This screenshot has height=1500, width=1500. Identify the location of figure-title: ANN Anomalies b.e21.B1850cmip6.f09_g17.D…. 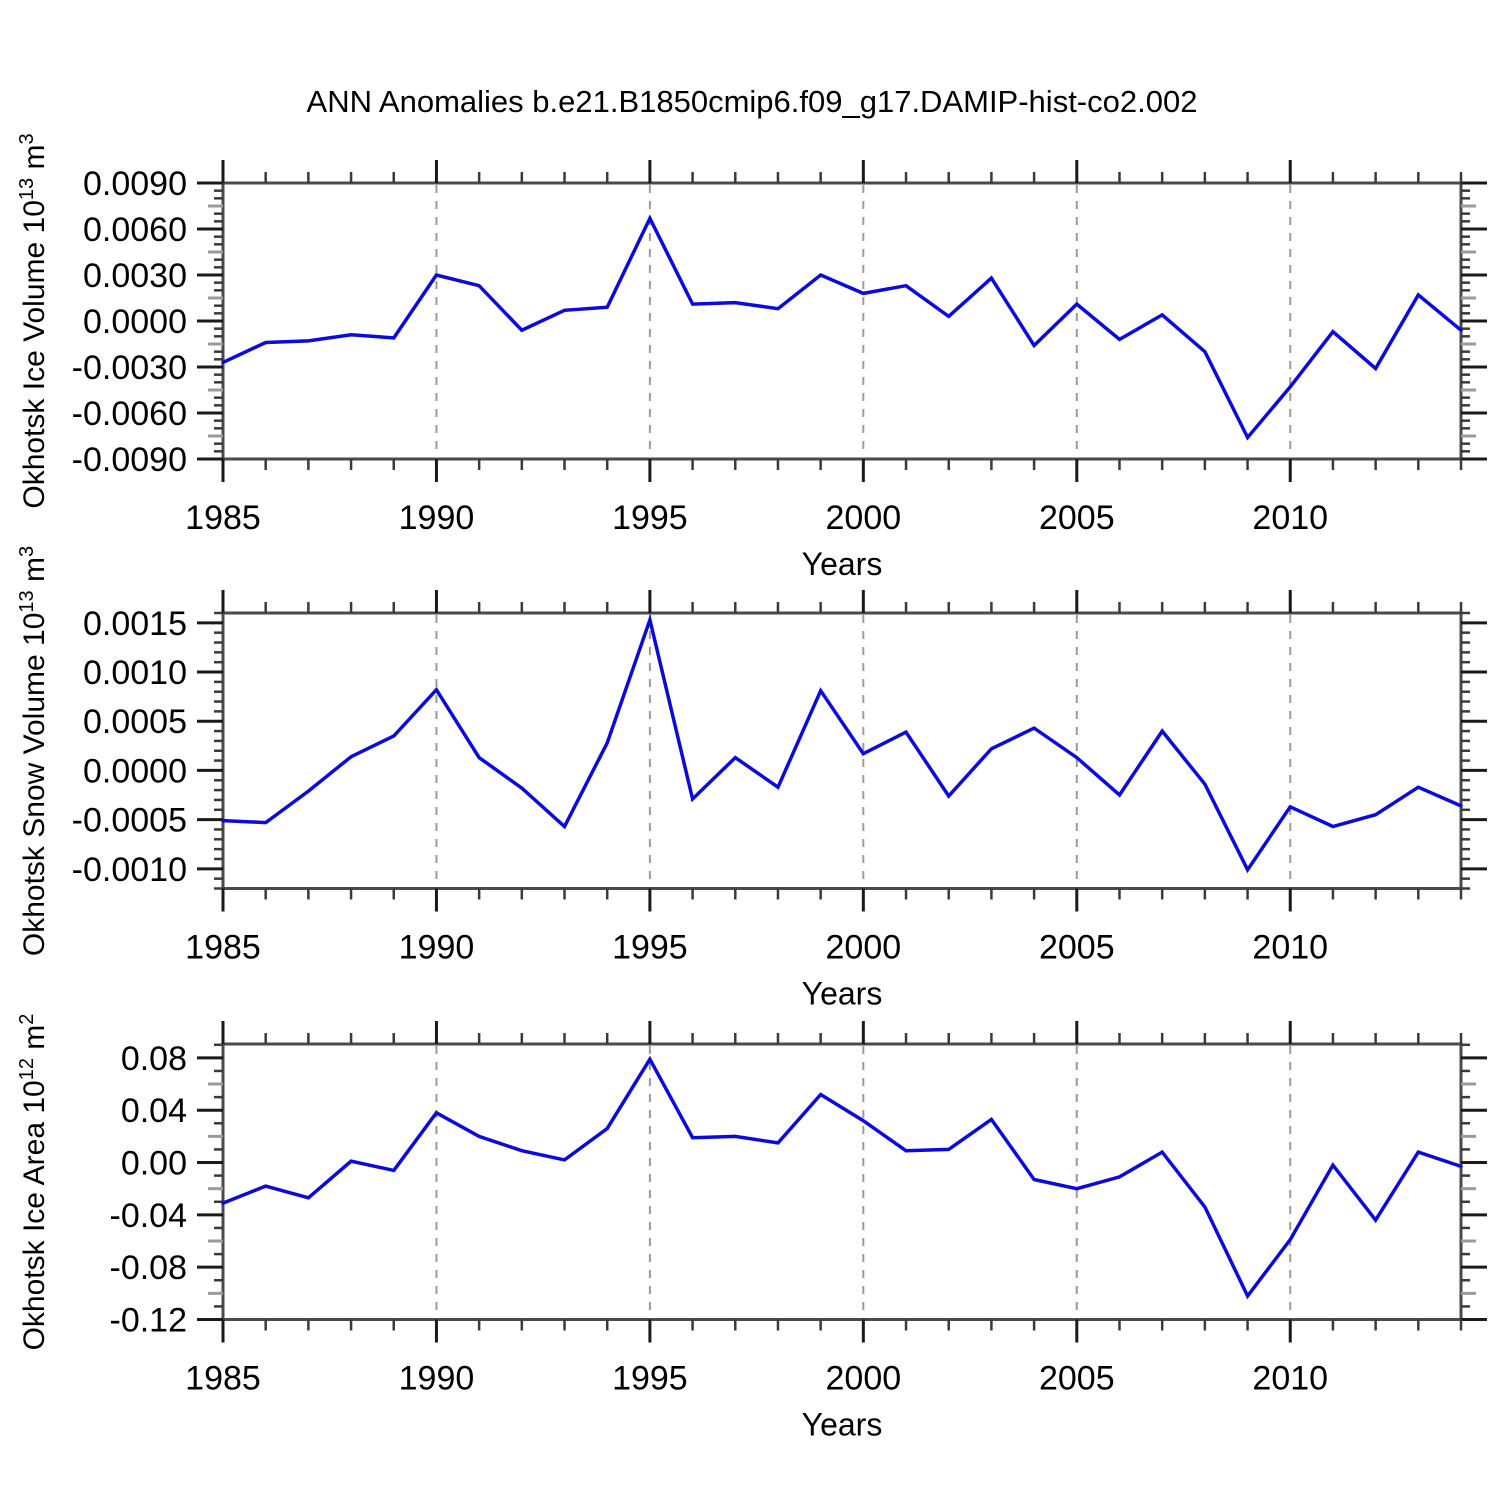
(752, 101).